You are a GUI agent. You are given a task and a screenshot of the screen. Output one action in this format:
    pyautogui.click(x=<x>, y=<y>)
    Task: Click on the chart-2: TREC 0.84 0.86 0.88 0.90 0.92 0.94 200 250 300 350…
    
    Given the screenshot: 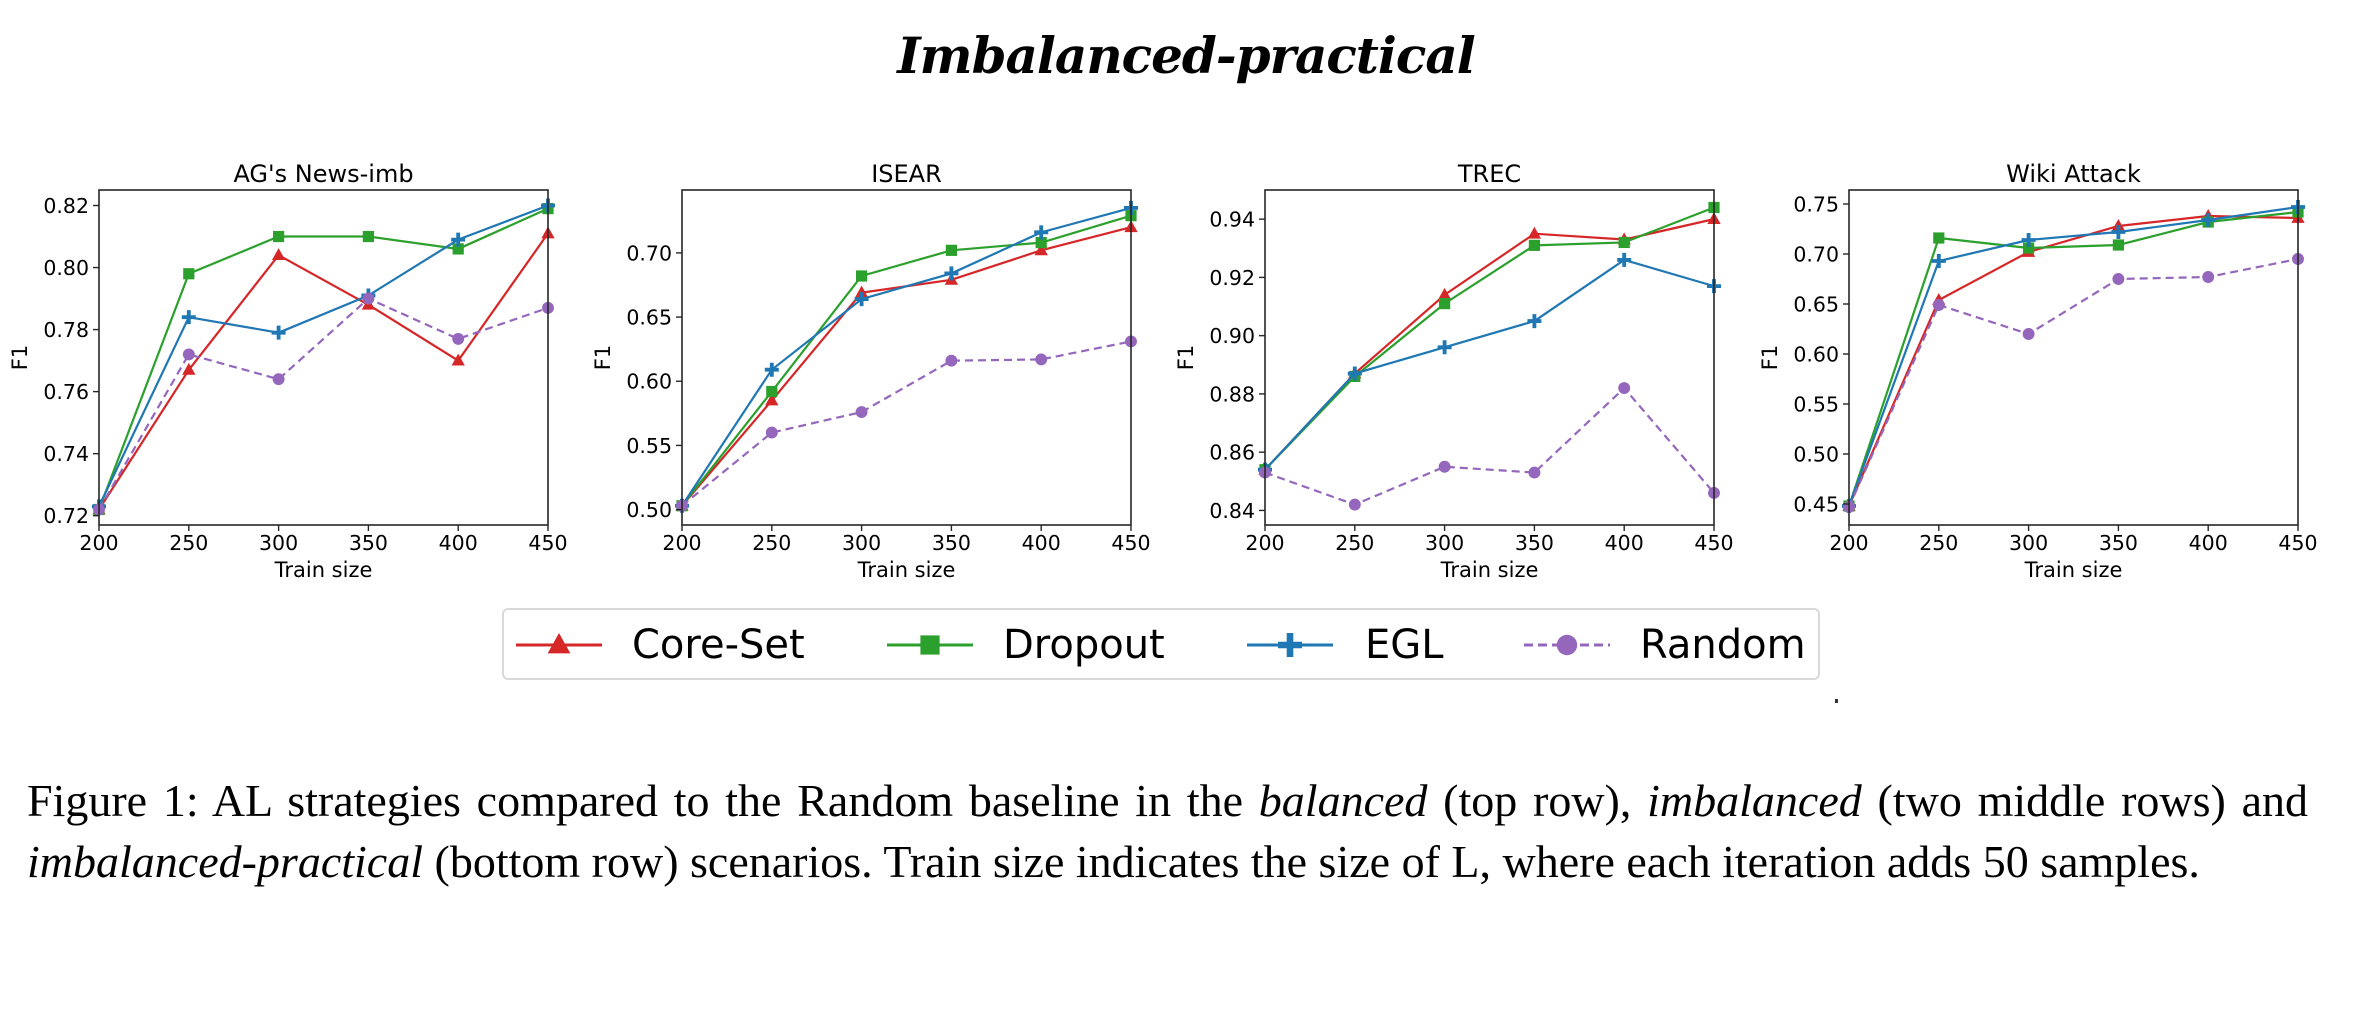 What is the action you would take?
    pyautogui.click(x=1454, y=371)
    